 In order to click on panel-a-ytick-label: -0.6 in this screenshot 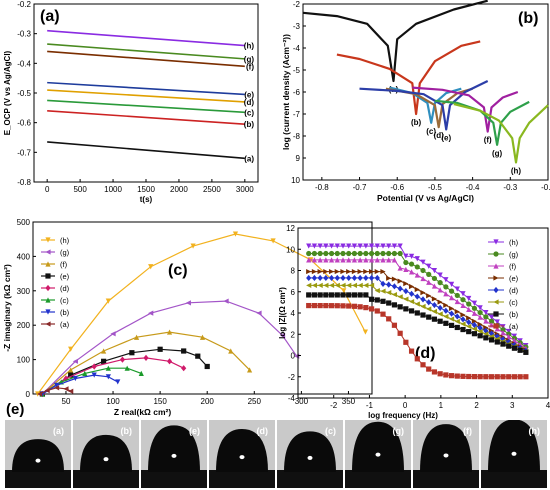, I will do `click(24, 123)`.